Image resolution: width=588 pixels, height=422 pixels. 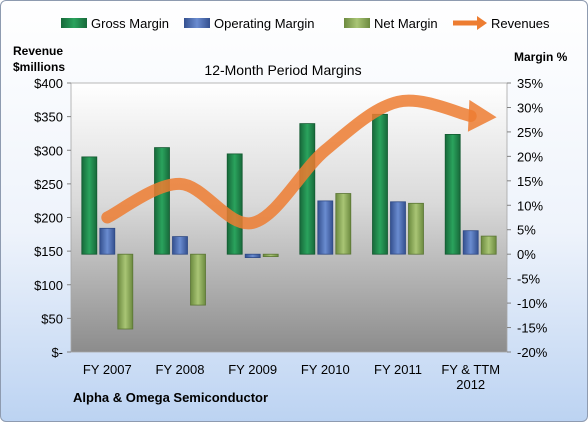 I want to click on legend-swatch-net-margin, so click(x=357, y=23).